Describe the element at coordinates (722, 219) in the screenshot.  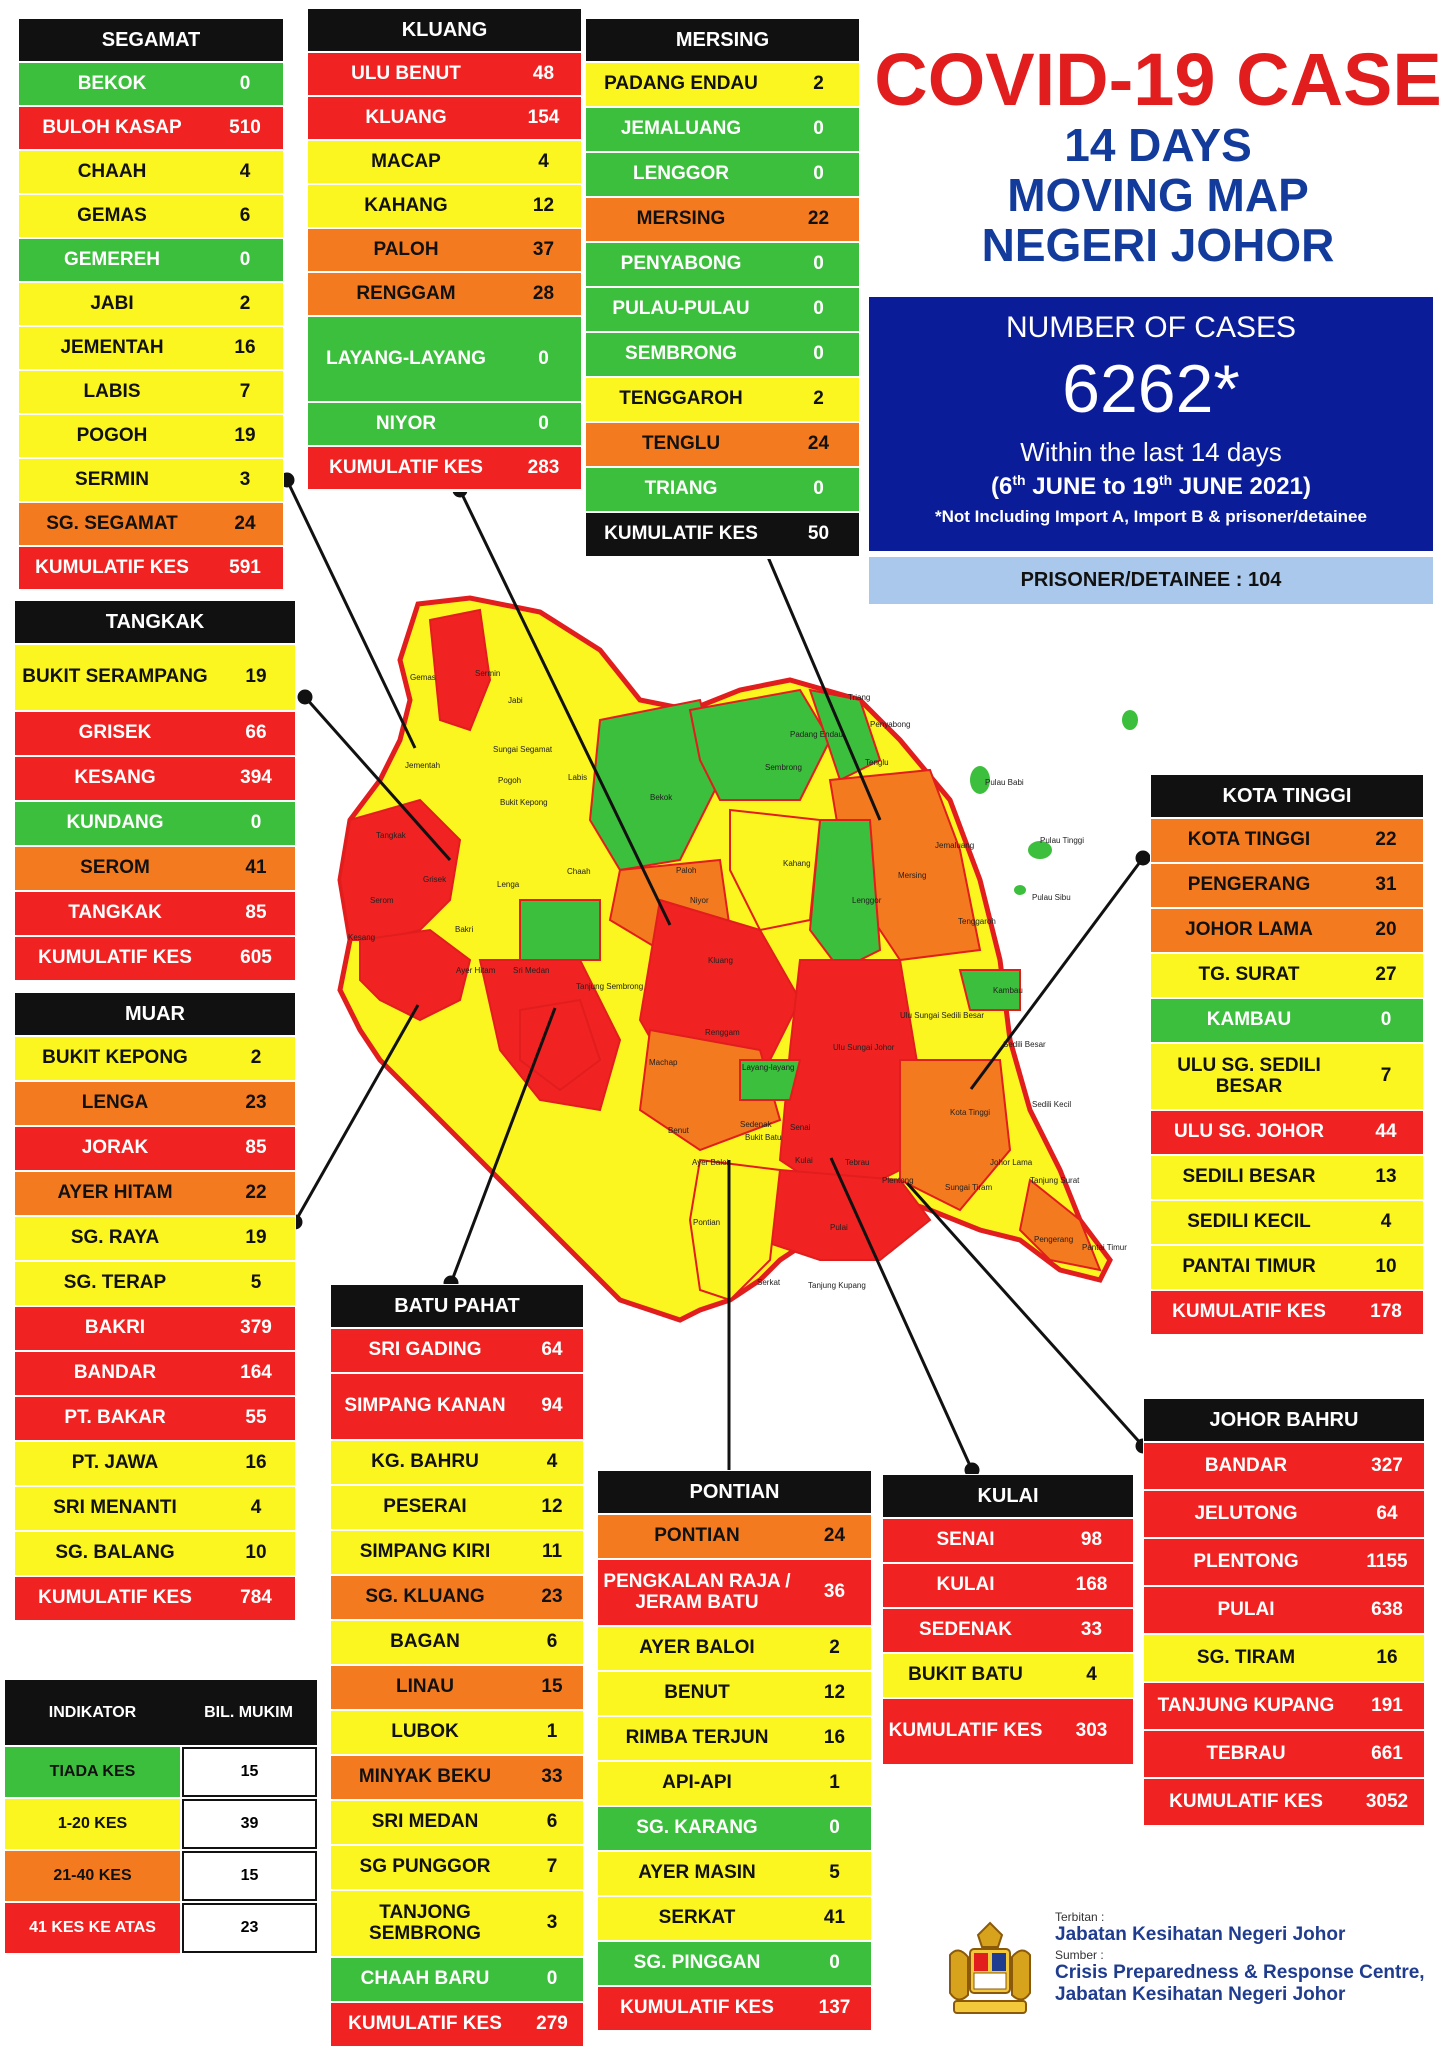
I see `mukim-row: MERSING 22` at that location.